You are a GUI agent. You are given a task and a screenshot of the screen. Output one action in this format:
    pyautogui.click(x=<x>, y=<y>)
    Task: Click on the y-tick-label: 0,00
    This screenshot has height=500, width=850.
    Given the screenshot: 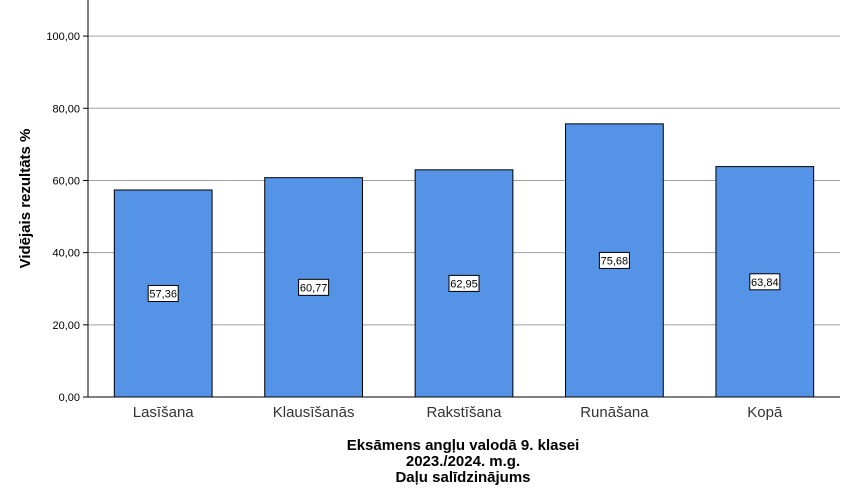 What is the action you would take?
    pyautogui.click(x=69, y=398)
    